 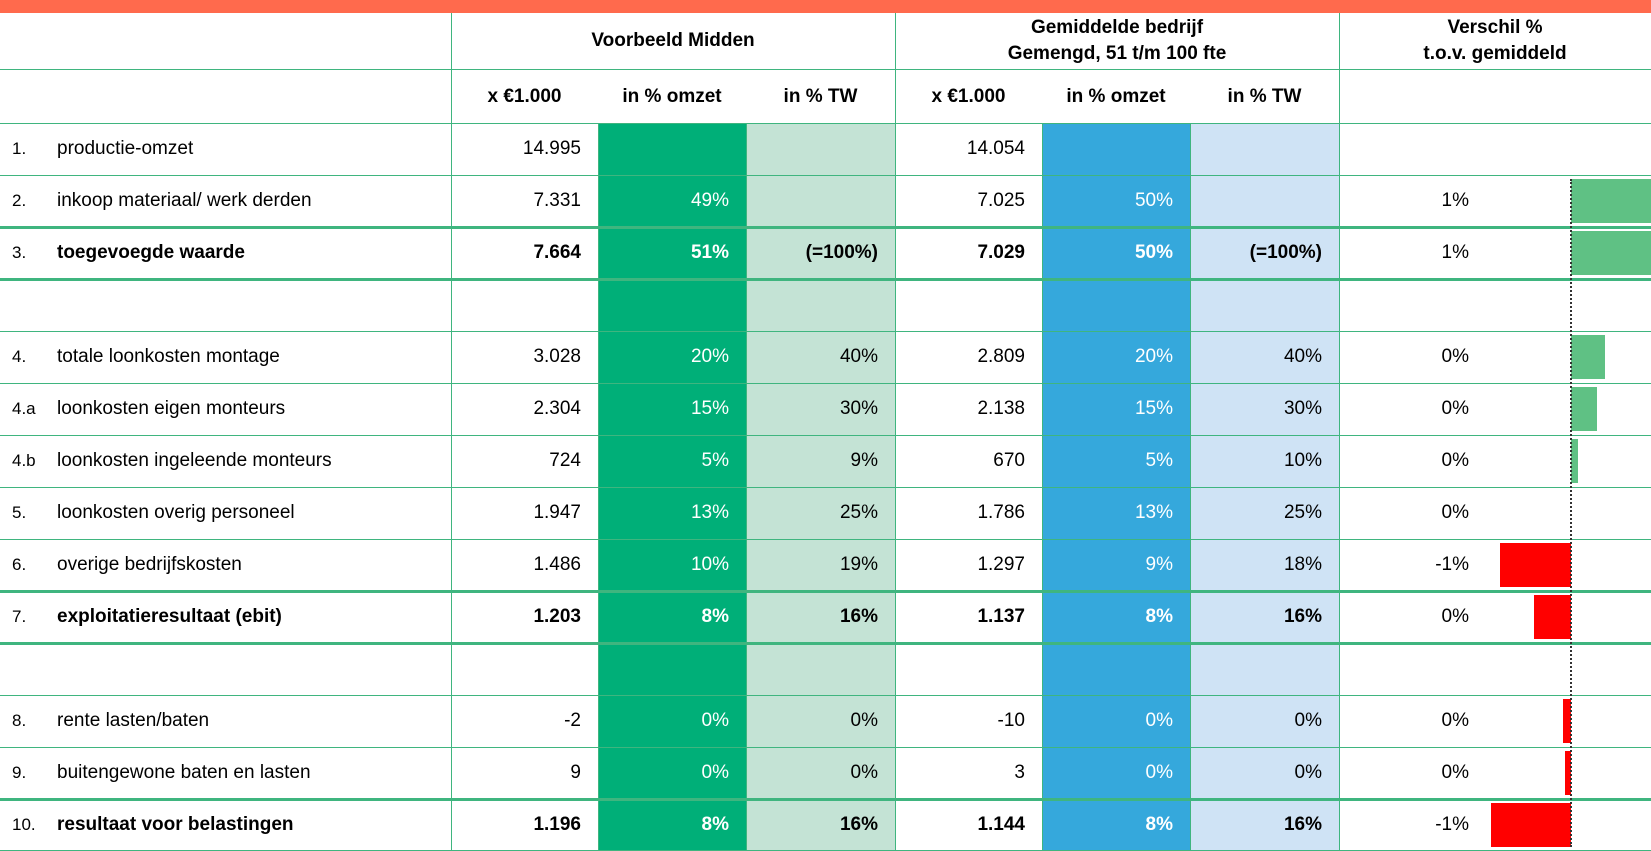 I want to click on cell-value: 2.138, so click(x=1001, y=408).